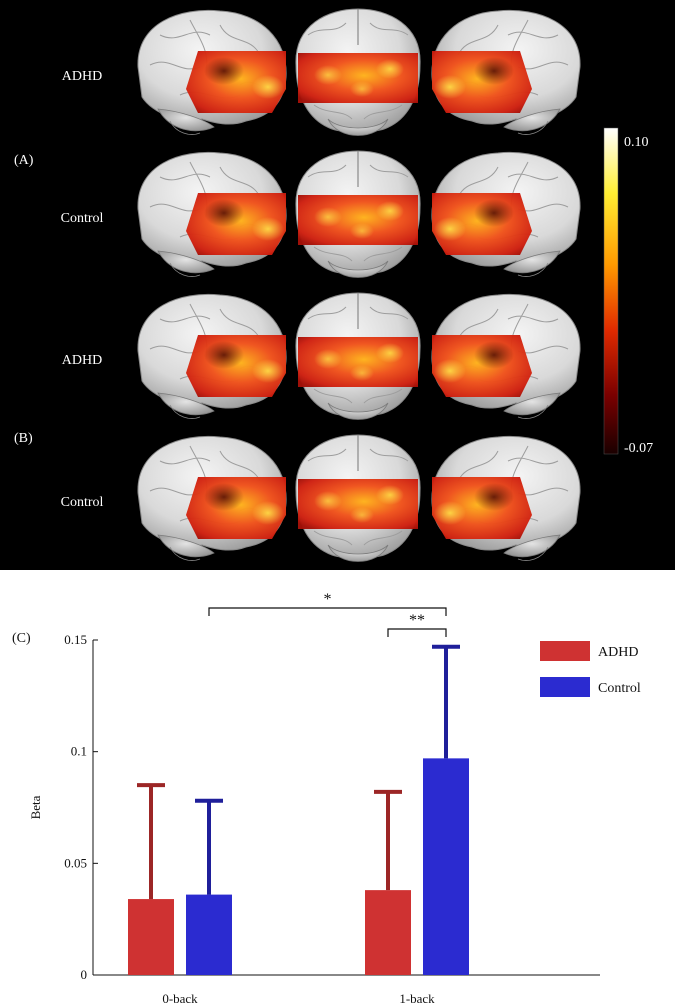 The width and height of the screenshot is (675, 1008). I want to click on y-tick-label: 0.1, so click(79, 751).